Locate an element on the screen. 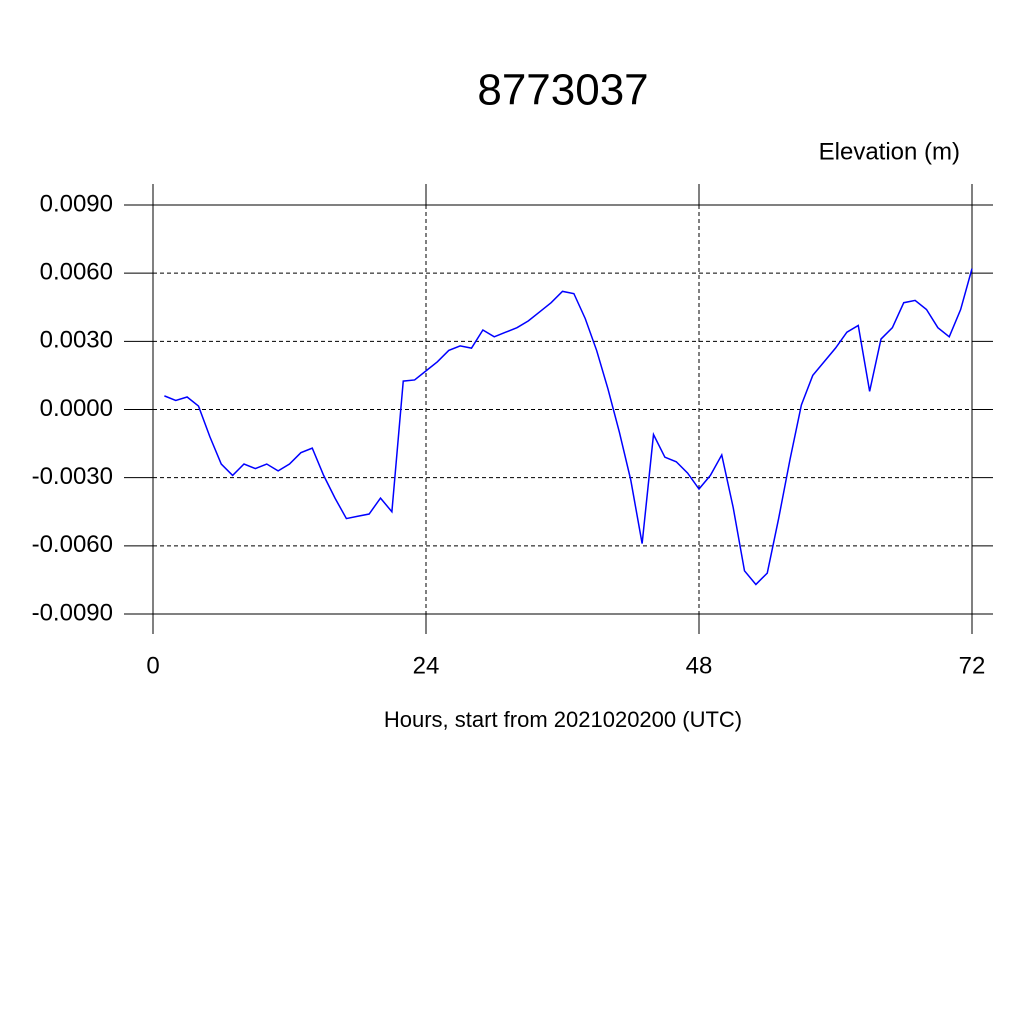  y-tick-label: 0.0000 is located at coordinates (76, 408).